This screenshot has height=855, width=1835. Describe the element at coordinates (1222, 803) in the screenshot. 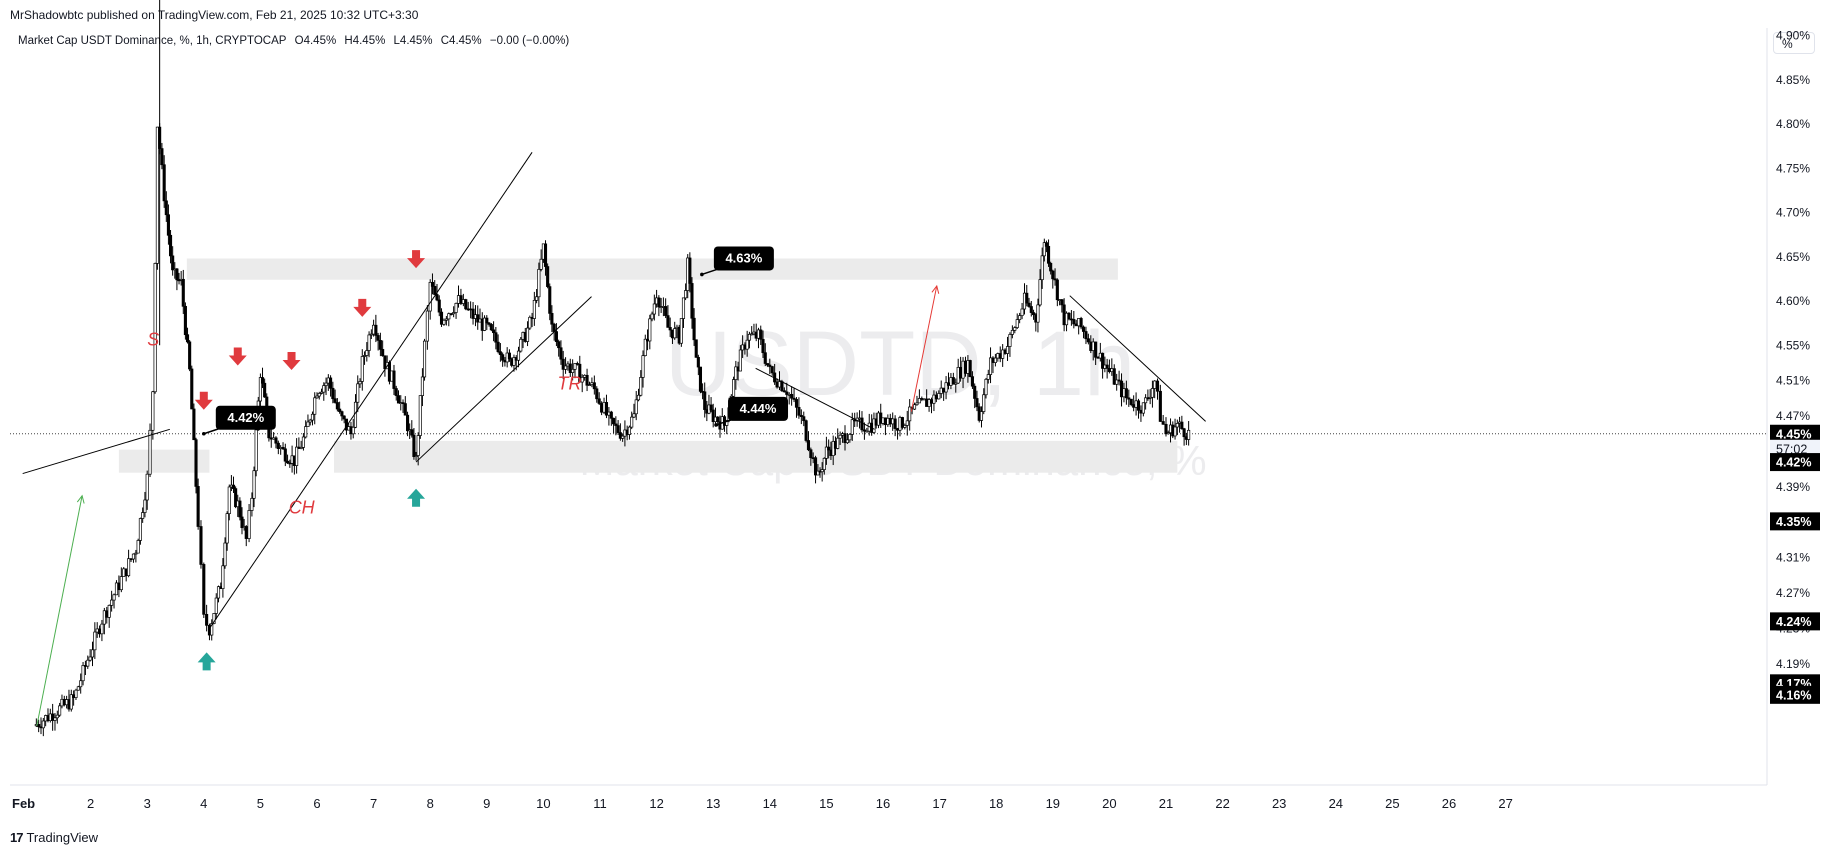

I see `time-tick-label: 22` at that location.